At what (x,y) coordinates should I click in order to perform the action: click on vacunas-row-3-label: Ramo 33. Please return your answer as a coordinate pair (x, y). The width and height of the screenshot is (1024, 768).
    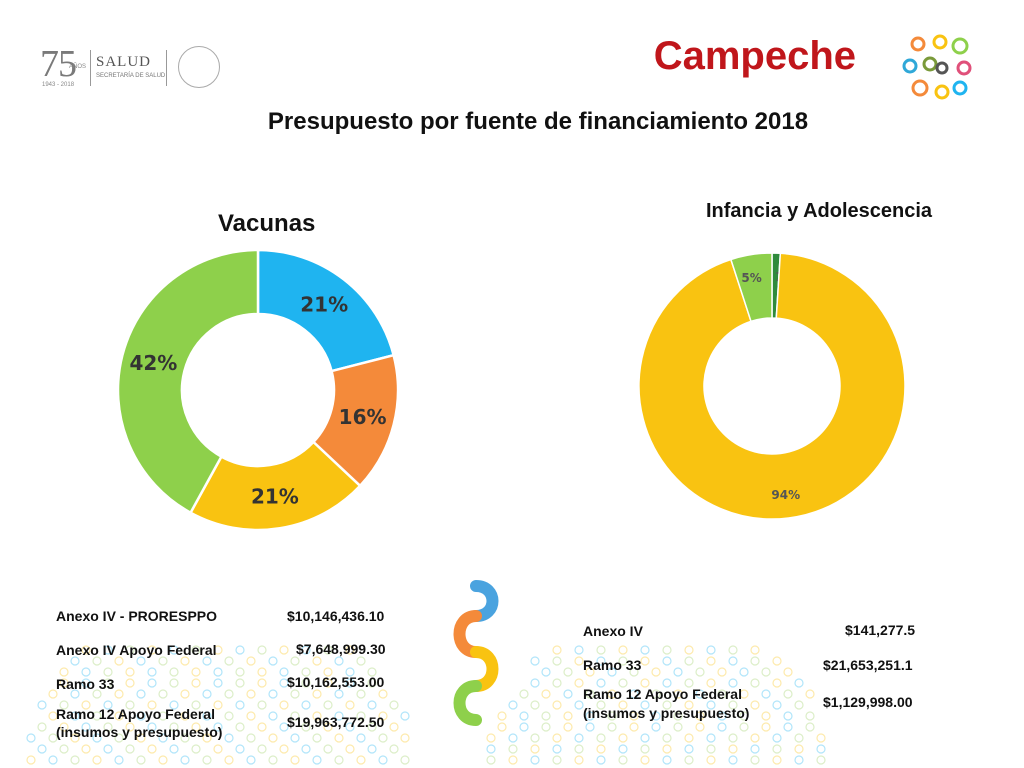
    Looking at the image, I should click on (85, 684).